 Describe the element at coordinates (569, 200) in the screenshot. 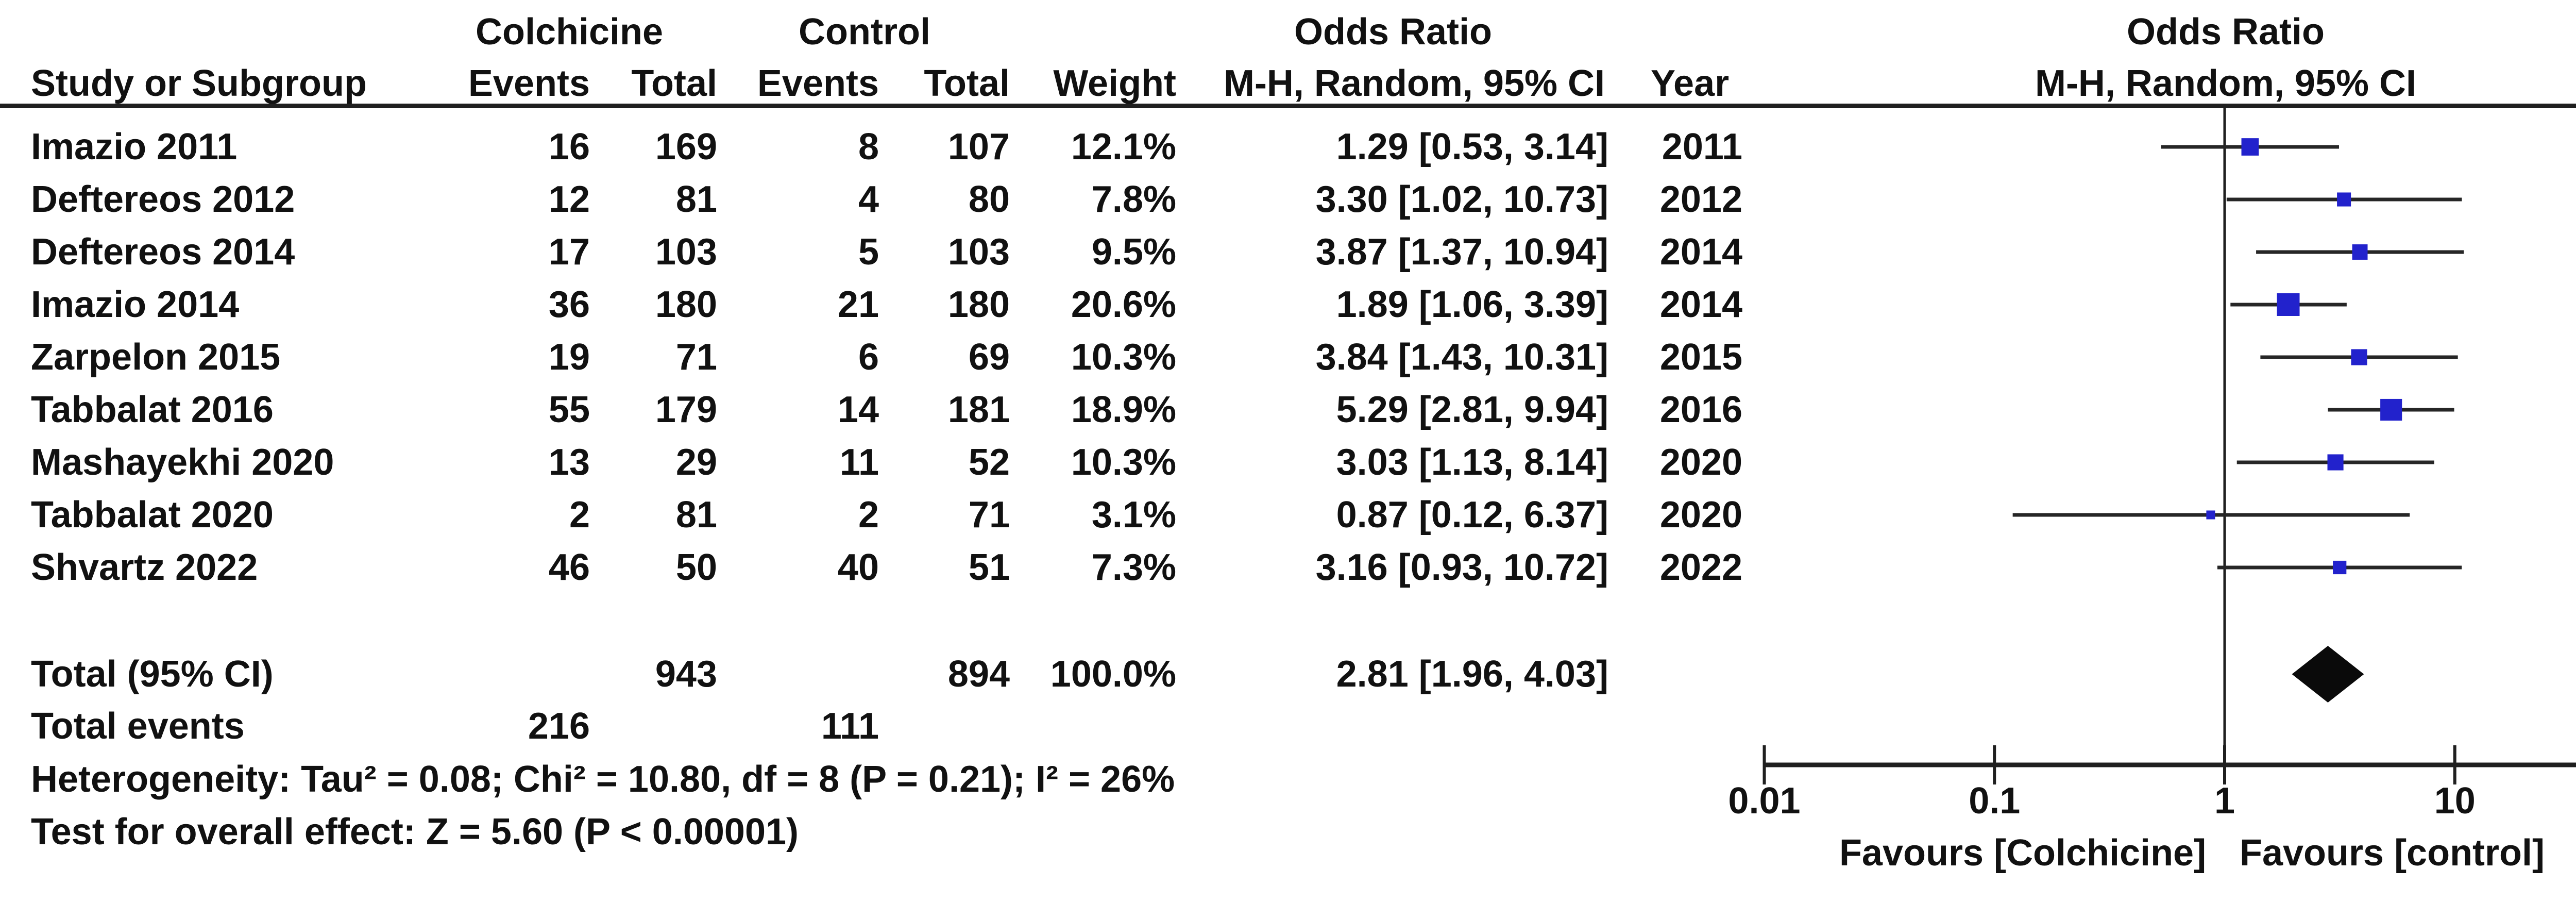

I see `colchicine-events: 12` at that location.